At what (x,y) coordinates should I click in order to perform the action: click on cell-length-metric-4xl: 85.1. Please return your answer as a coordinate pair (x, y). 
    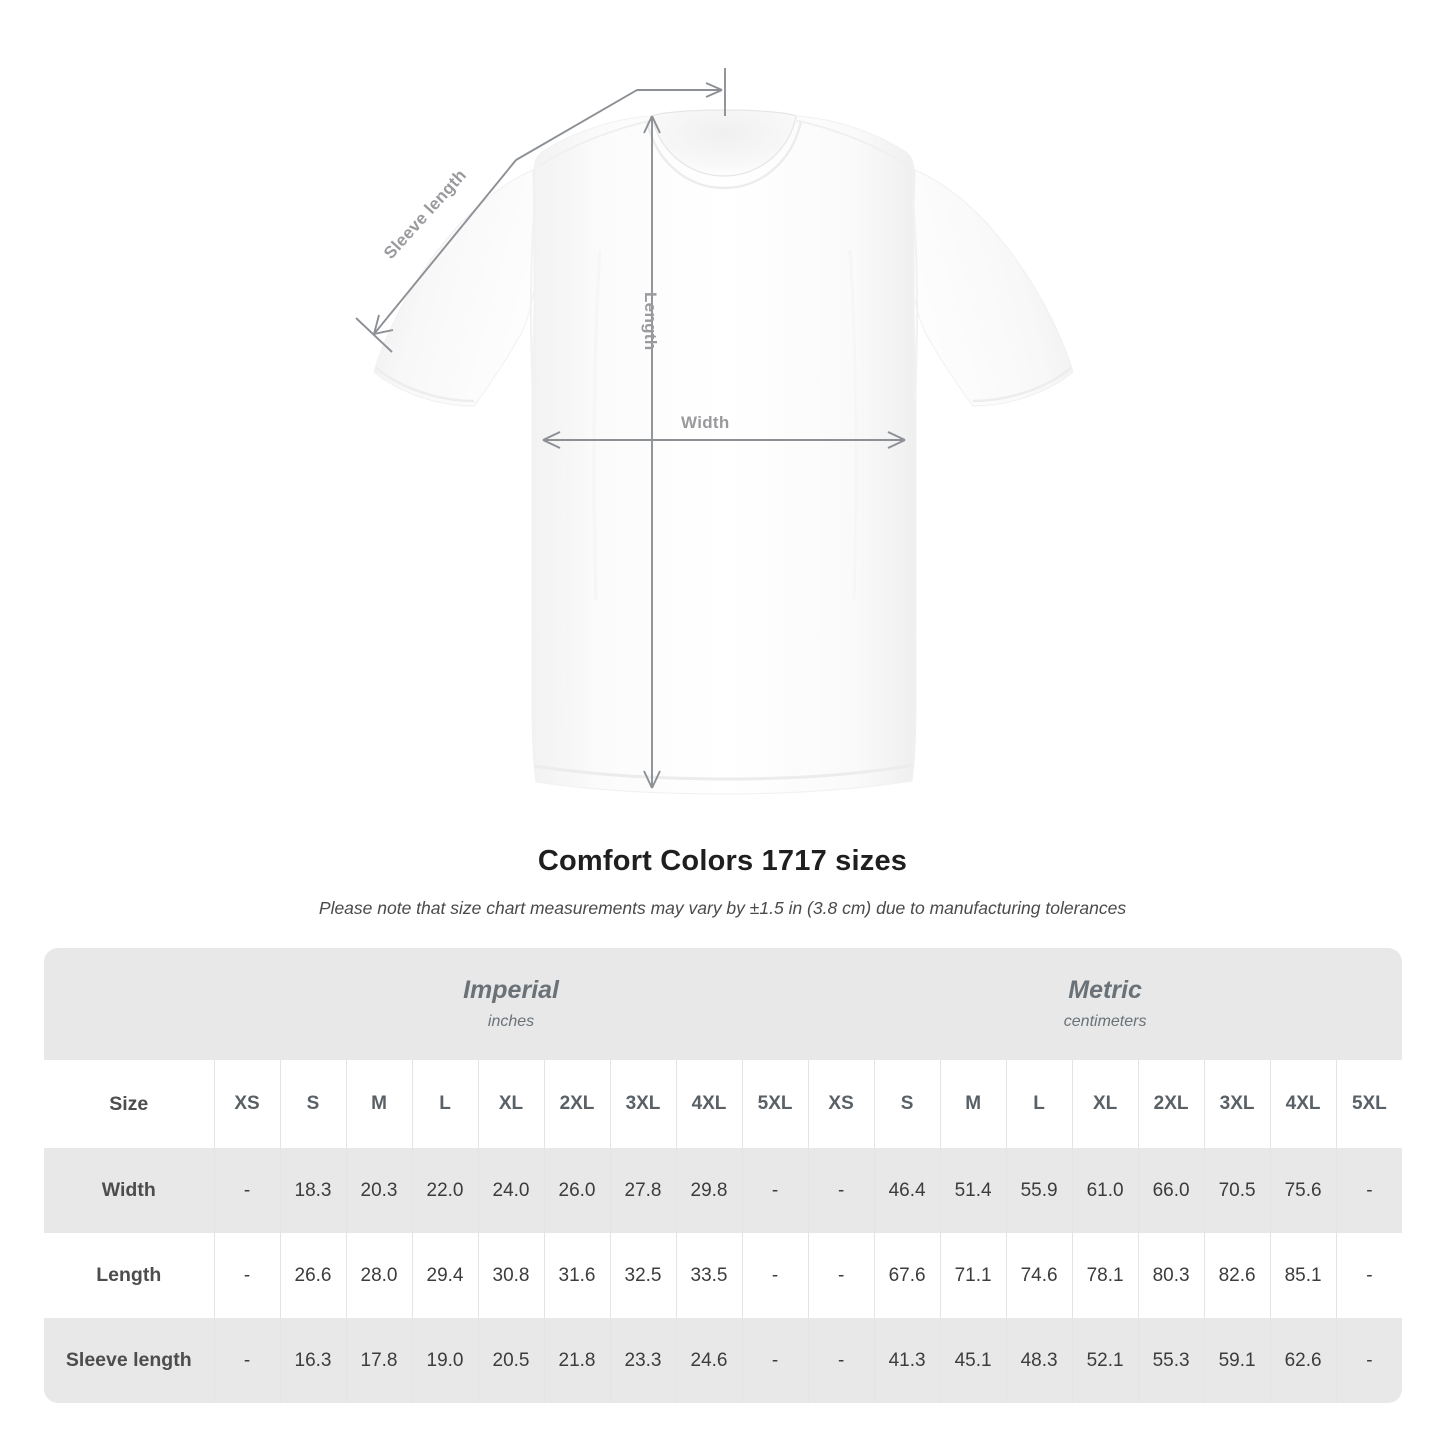
    Looking at the image, I should click on (1303, 1275).